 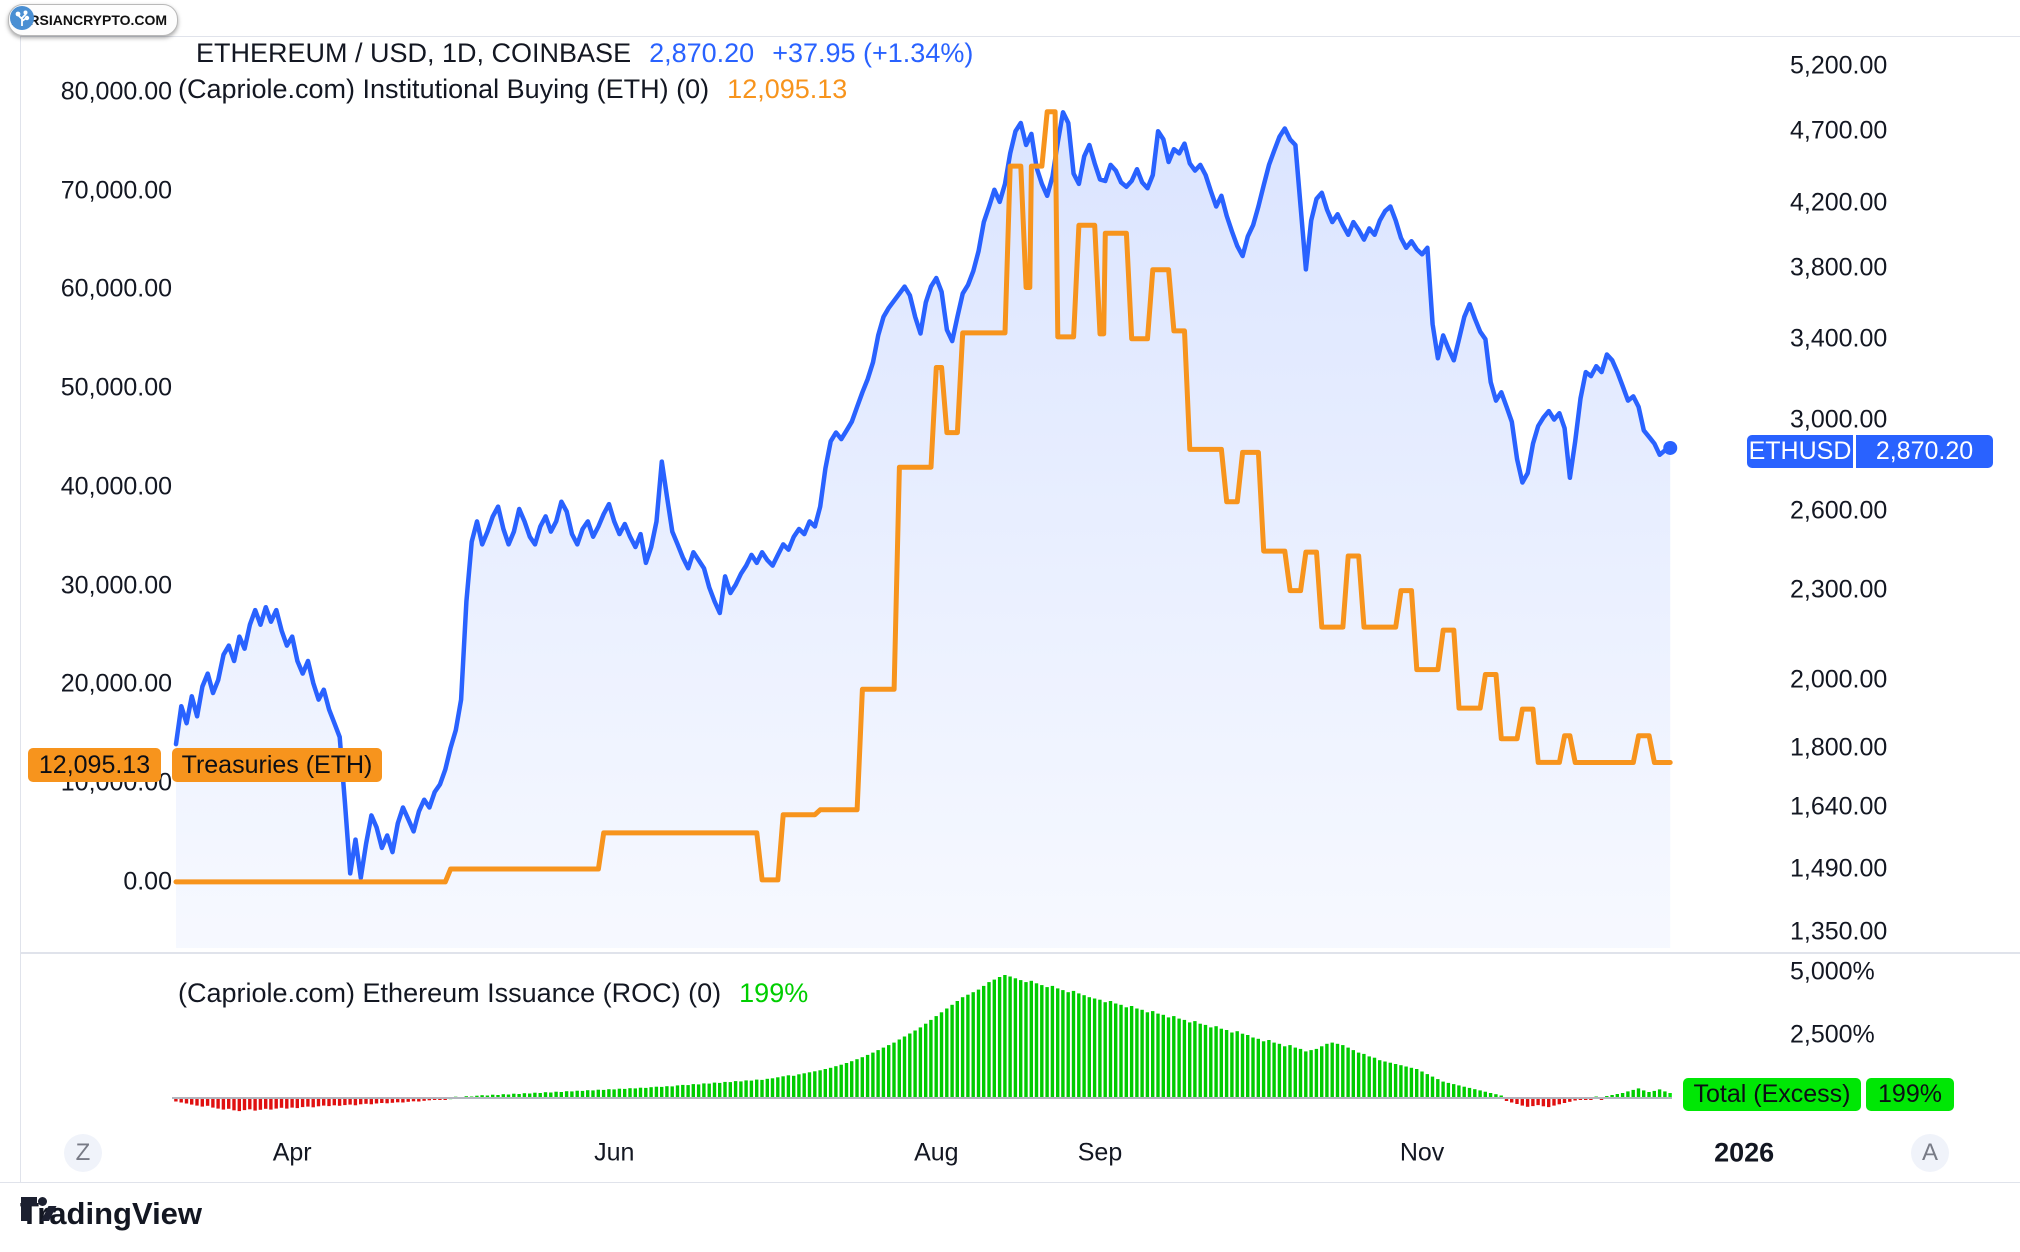 What do you see at coordinates (1020, 36) in the screenshot?
I see `frame-top-line` at bounding box center [1020, 36].